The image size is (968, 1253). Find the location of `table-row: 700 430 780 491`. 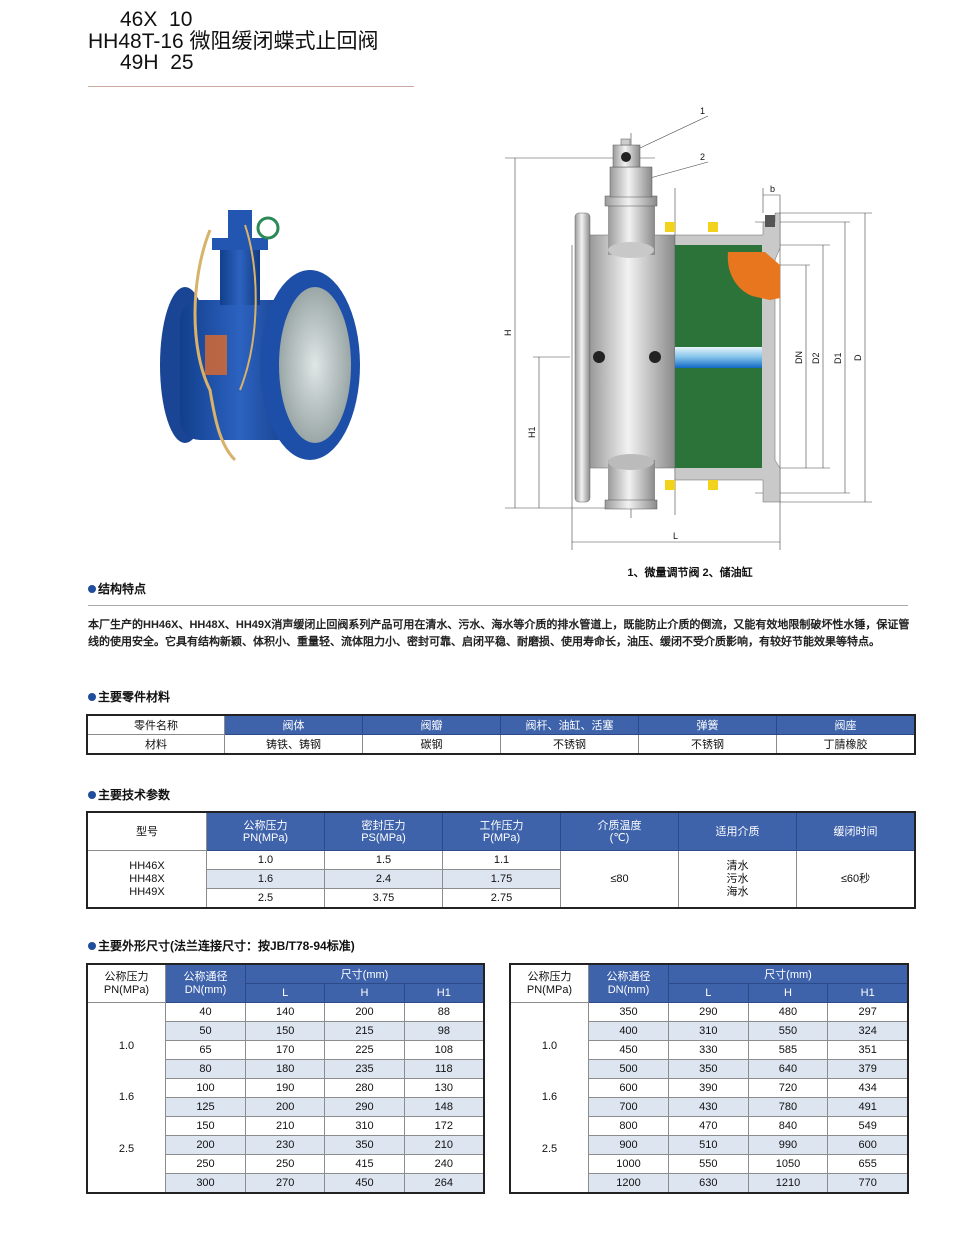

table-row: 700 430 780 491 is located at coordinates (709, 1107).